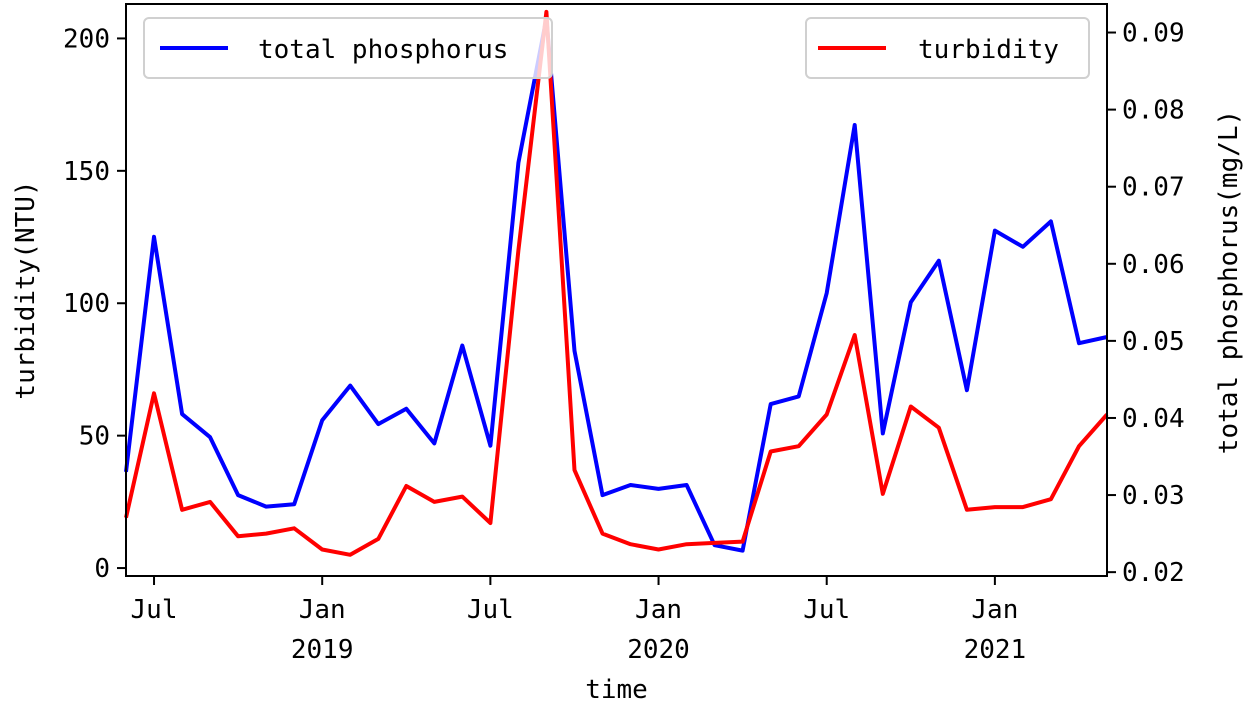 This screenshot has height=705, width=1250. Describe the element at coordinates (322, 650) in the screenshot. I see `x-tick-year: 2019` at that location.